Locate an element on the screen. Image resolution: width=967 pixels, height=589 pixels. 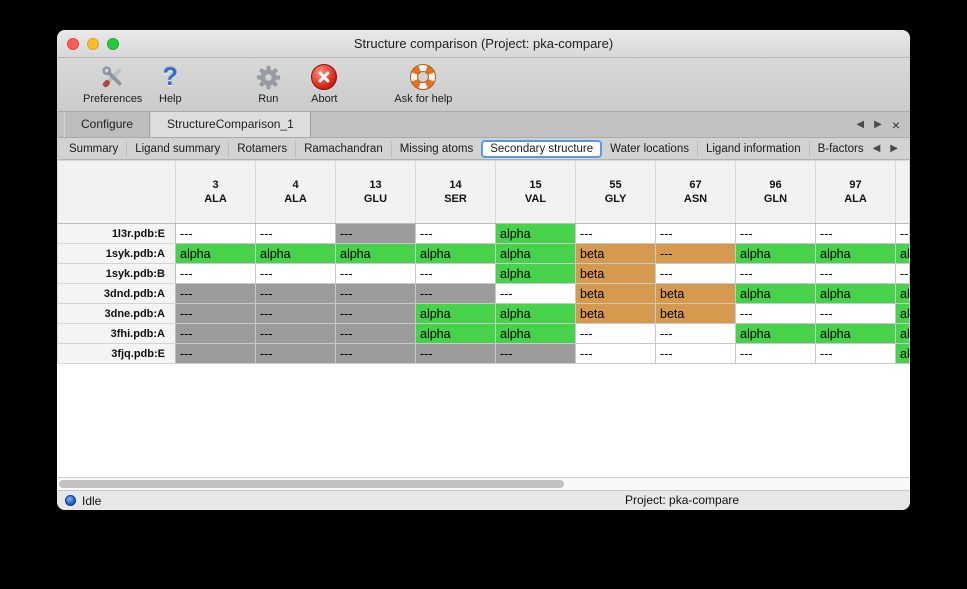
zoom-window-button is located at coordinates (113, 44).